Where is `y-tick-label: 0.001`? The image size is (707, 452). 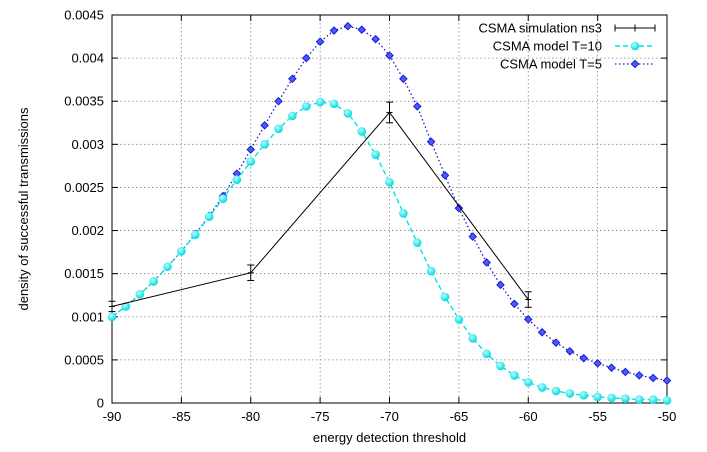 y-tick-label: 0.001 is located at coordinates (87, 316).